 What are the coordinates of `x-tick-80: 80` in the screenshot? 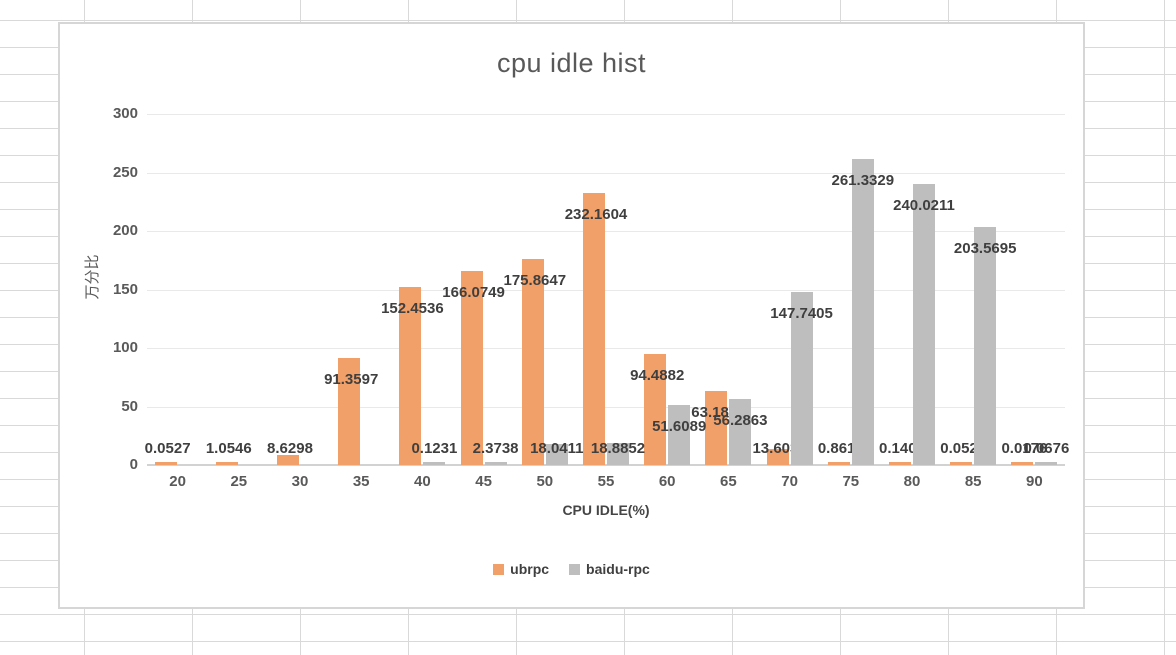 It's located at (912, 481).